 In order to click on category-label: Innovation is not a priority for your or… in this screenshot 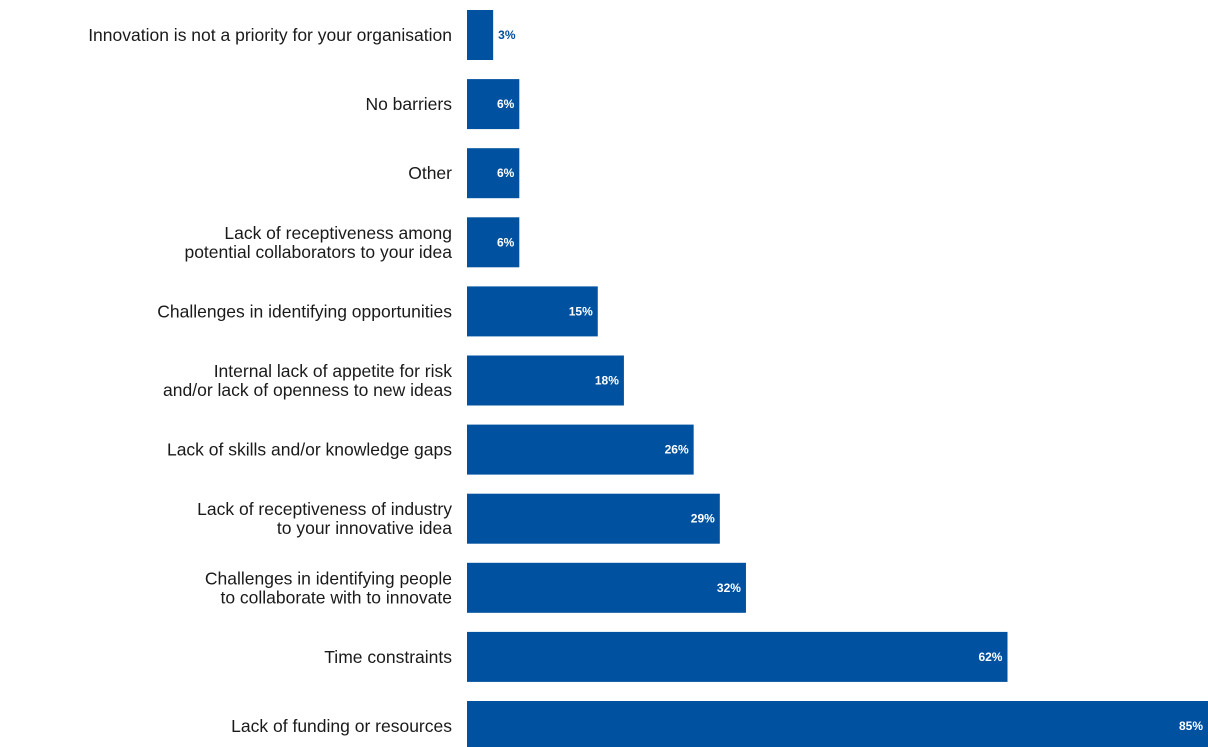, I will do `click(270, 35)`.